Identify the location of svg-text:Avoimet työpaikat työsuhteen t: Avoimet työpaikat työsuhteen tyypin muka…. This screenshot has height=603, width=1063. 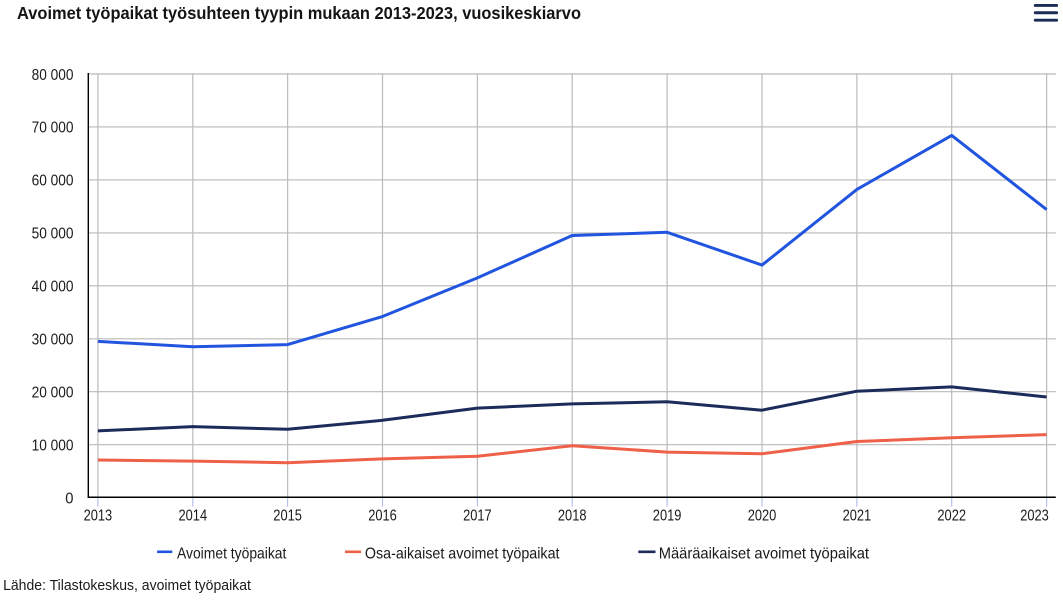
(299, 13).